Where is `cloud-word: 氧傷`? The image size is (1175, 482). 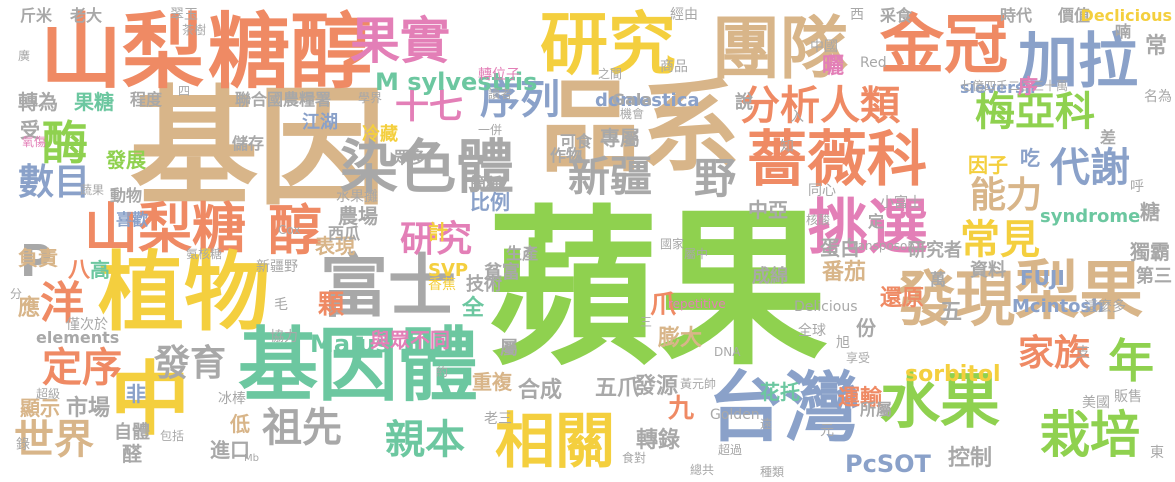 cloud-word: 氧傷 is located at coordinates (34, 142).